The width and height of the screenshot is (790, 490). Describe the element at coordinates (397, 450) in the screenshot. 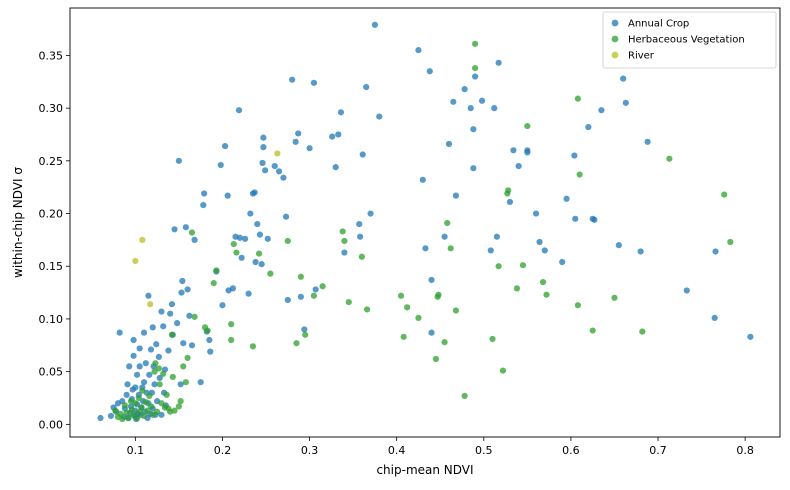

I see `x-tick-label: 0.4` at that location.